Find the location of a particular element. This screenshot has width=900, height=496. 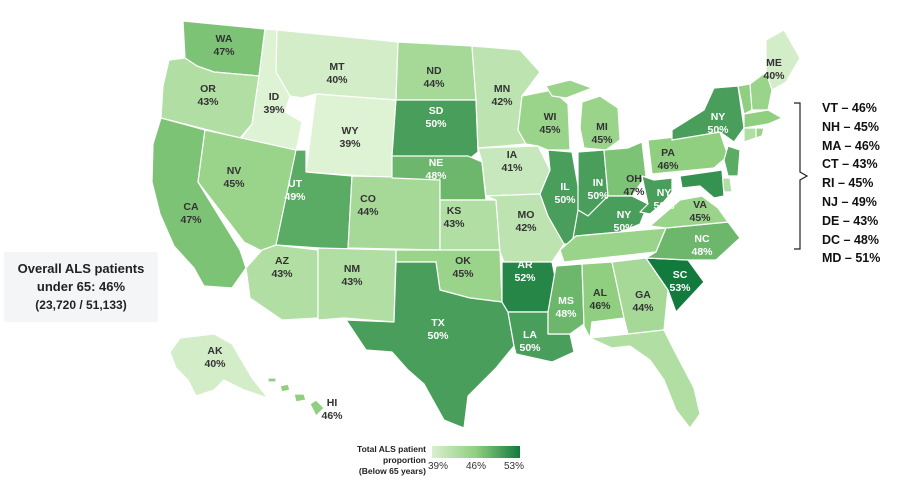

northeast-list-item: NH – 45% is located at coordinates (850, 126).